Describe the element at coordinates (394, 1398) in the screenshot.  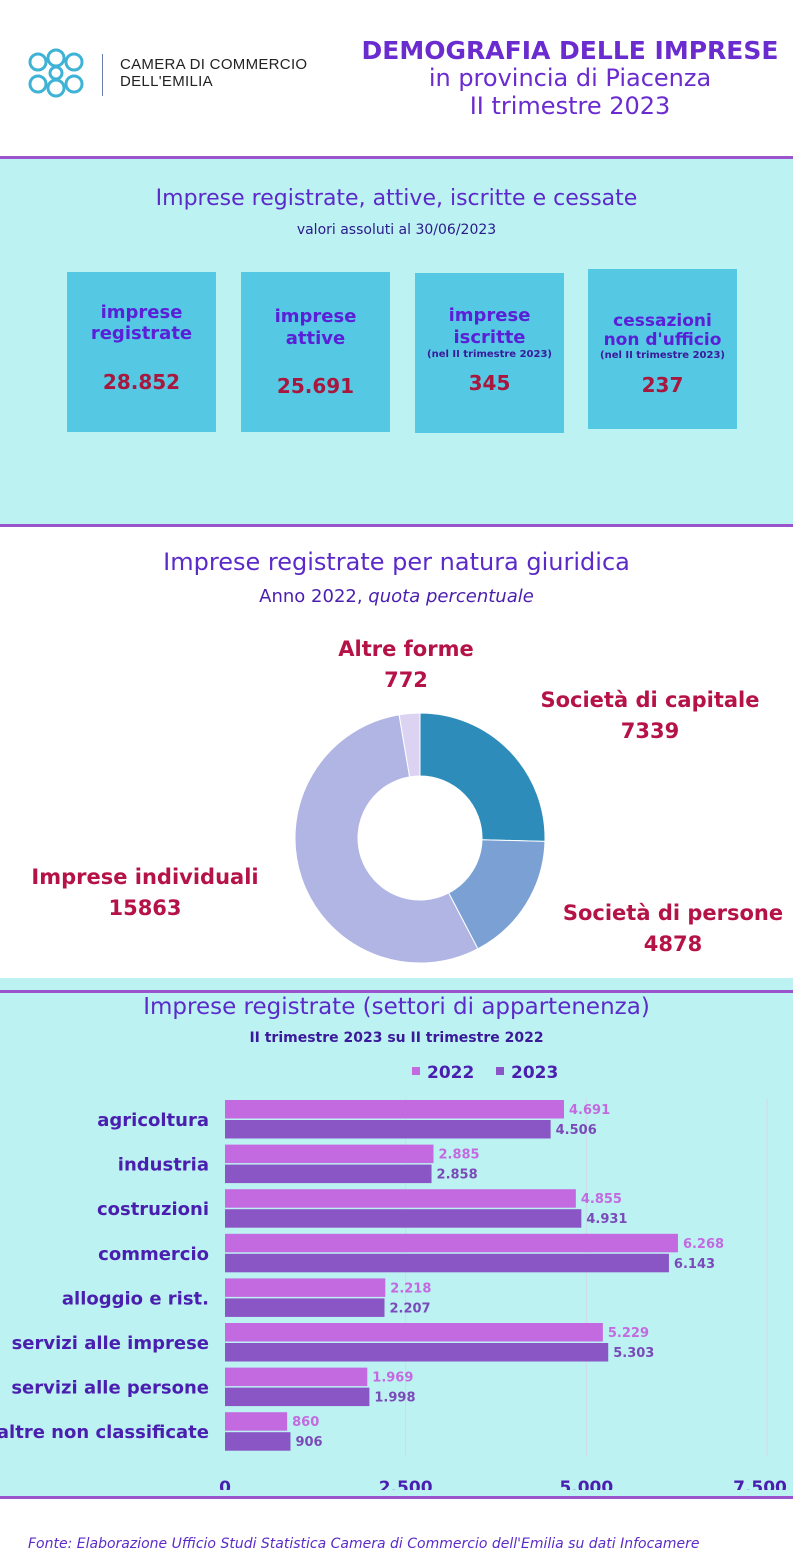
I see `bar-value-label: 1.998` at that location.